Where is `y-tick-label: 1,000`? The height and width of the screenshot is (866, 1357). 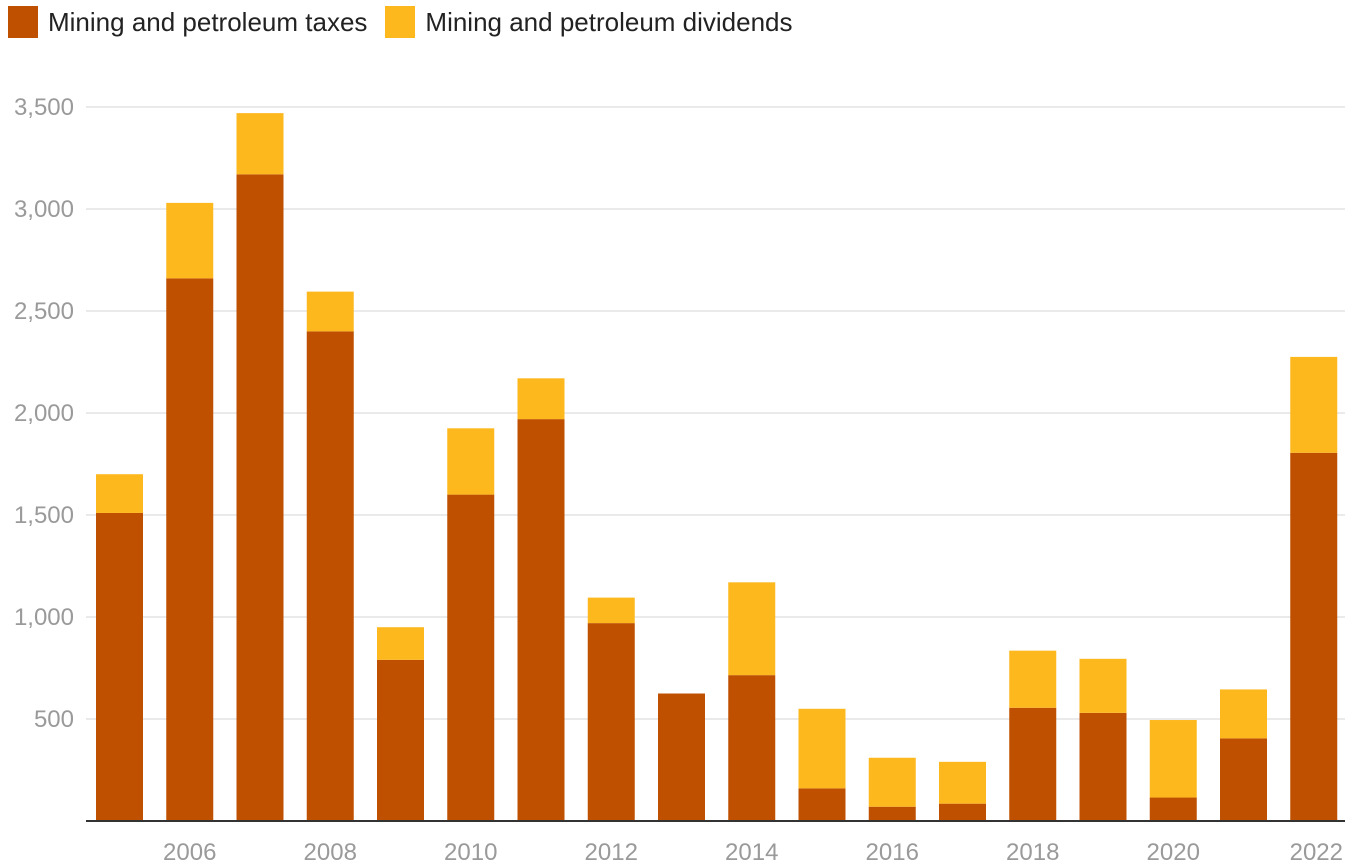 y-tick-label: 1,000 is located at coordinates (44, 617).